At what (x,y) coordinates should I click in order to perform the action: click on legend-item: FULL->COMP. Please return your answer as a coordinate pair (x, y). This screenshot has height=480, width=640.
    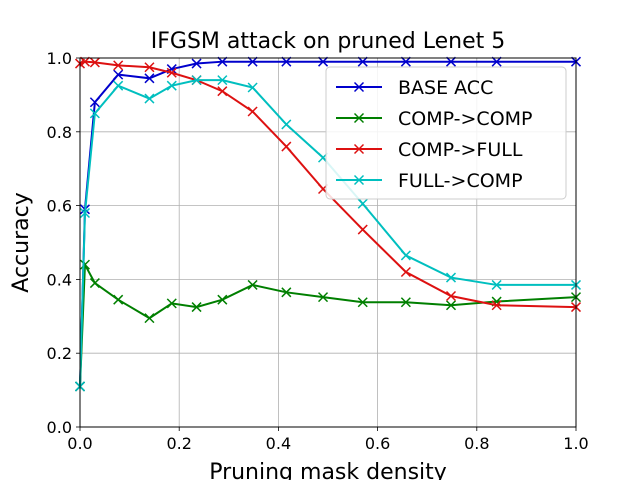
    Looking at the image, I should click on (429, 181).